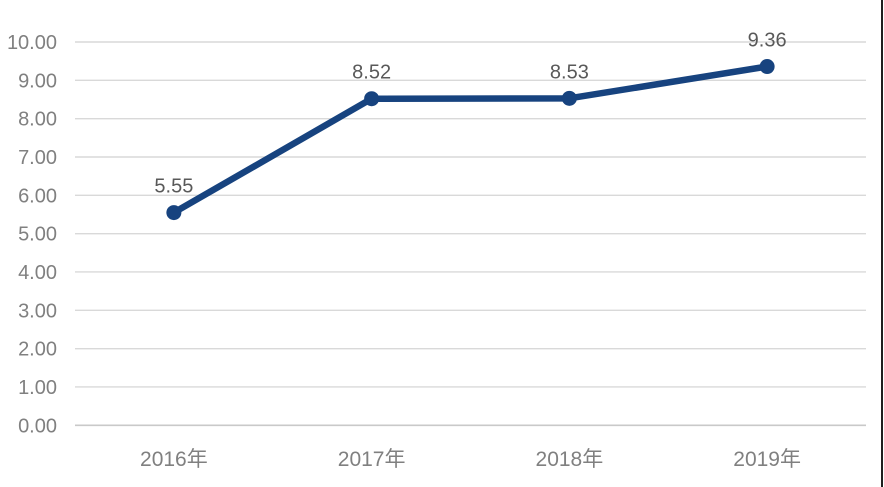 The height and width of the screenshot is (487, 884). Describe the element at coordinates (372, 459) in the screenshot. I see `x-axis-category-label: 2017年` at that location.